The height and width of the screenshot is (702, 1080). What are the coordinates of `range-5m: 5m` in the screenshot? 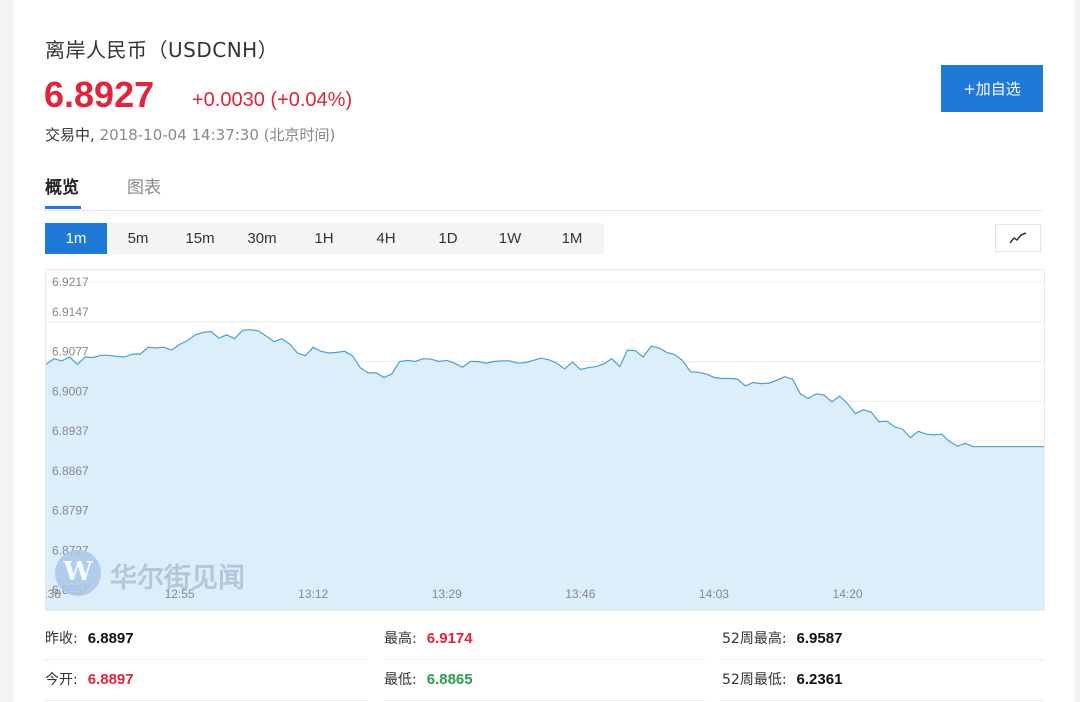 It's located at (138, 238).